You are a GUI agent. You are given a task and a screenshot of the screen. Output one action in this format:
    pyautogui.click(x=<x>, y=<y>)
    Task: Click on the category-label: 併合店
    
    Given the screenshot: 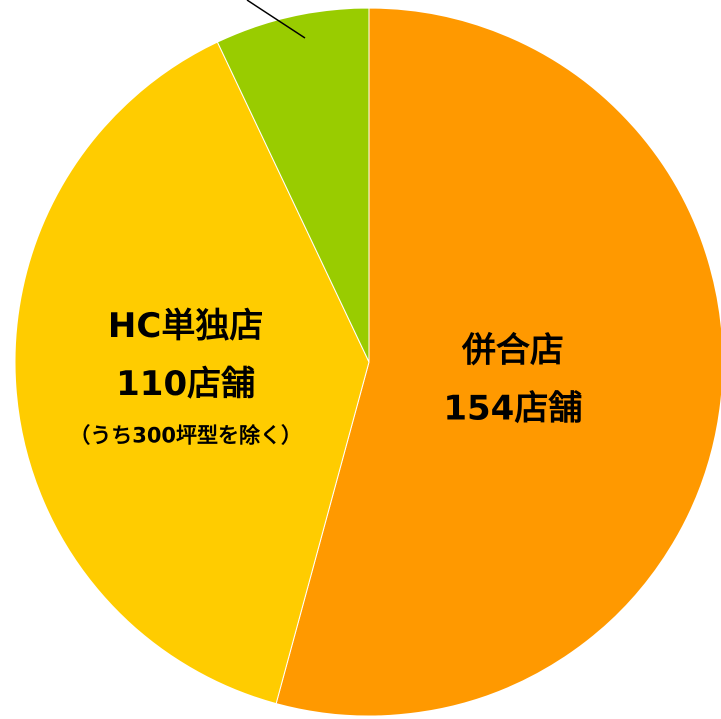 What is the action you would take?
    pyautogui.click(x=512, y=351)
    